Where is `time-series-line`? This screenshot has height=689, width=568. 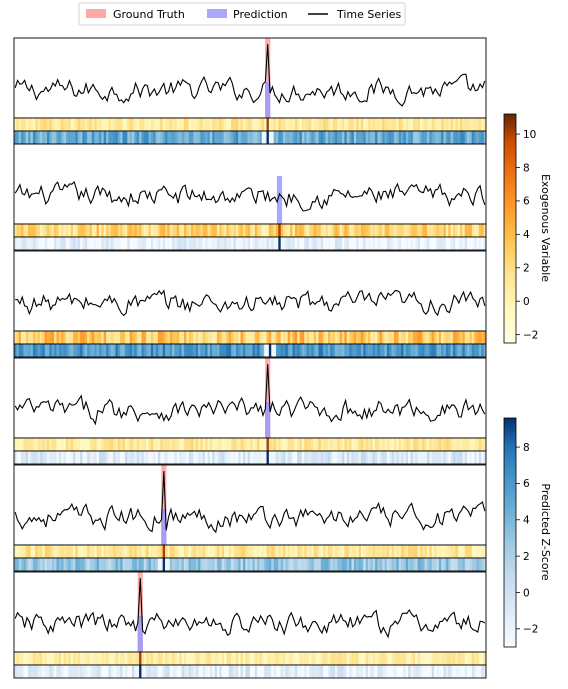
time-series-line is located at coordinates (250, 75).